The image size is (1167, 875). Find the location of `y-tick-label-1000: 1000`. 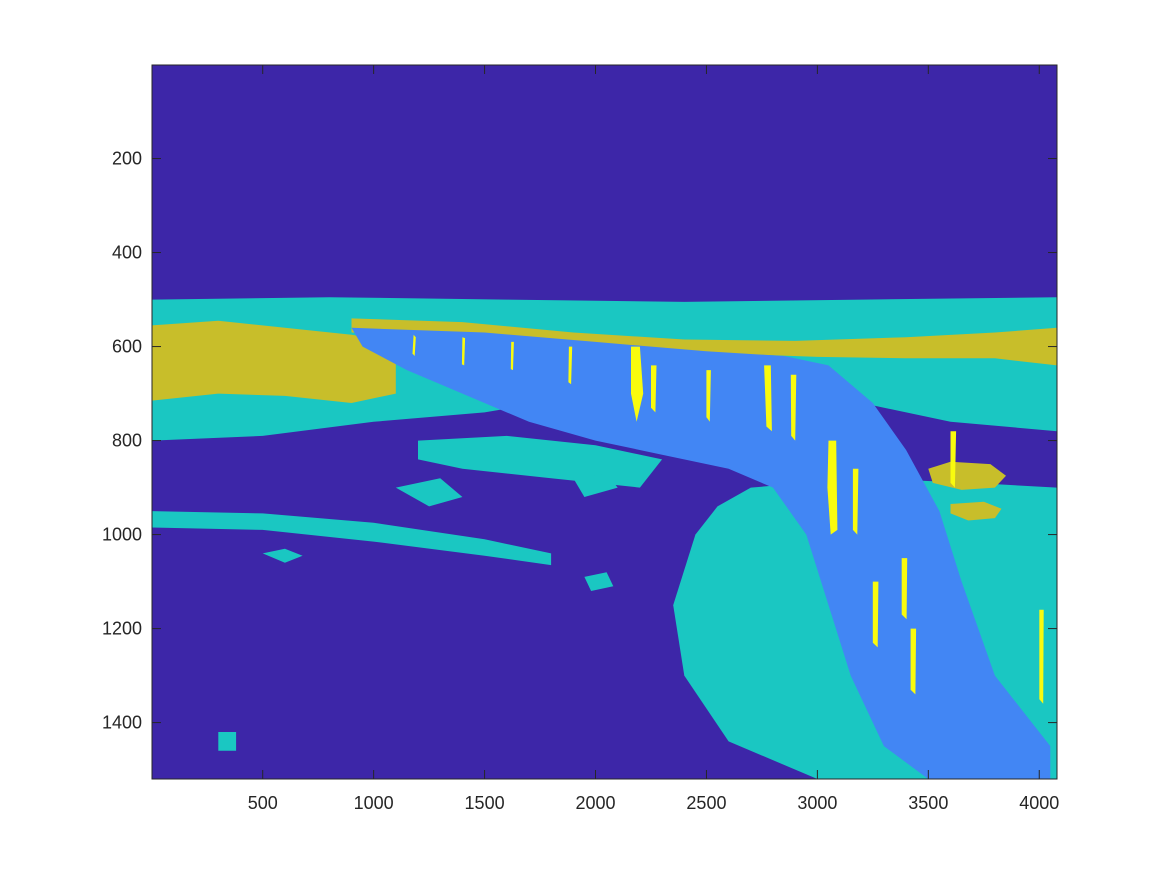

y-tick-label-1000: 1000 is located at coordinates (122, 535).